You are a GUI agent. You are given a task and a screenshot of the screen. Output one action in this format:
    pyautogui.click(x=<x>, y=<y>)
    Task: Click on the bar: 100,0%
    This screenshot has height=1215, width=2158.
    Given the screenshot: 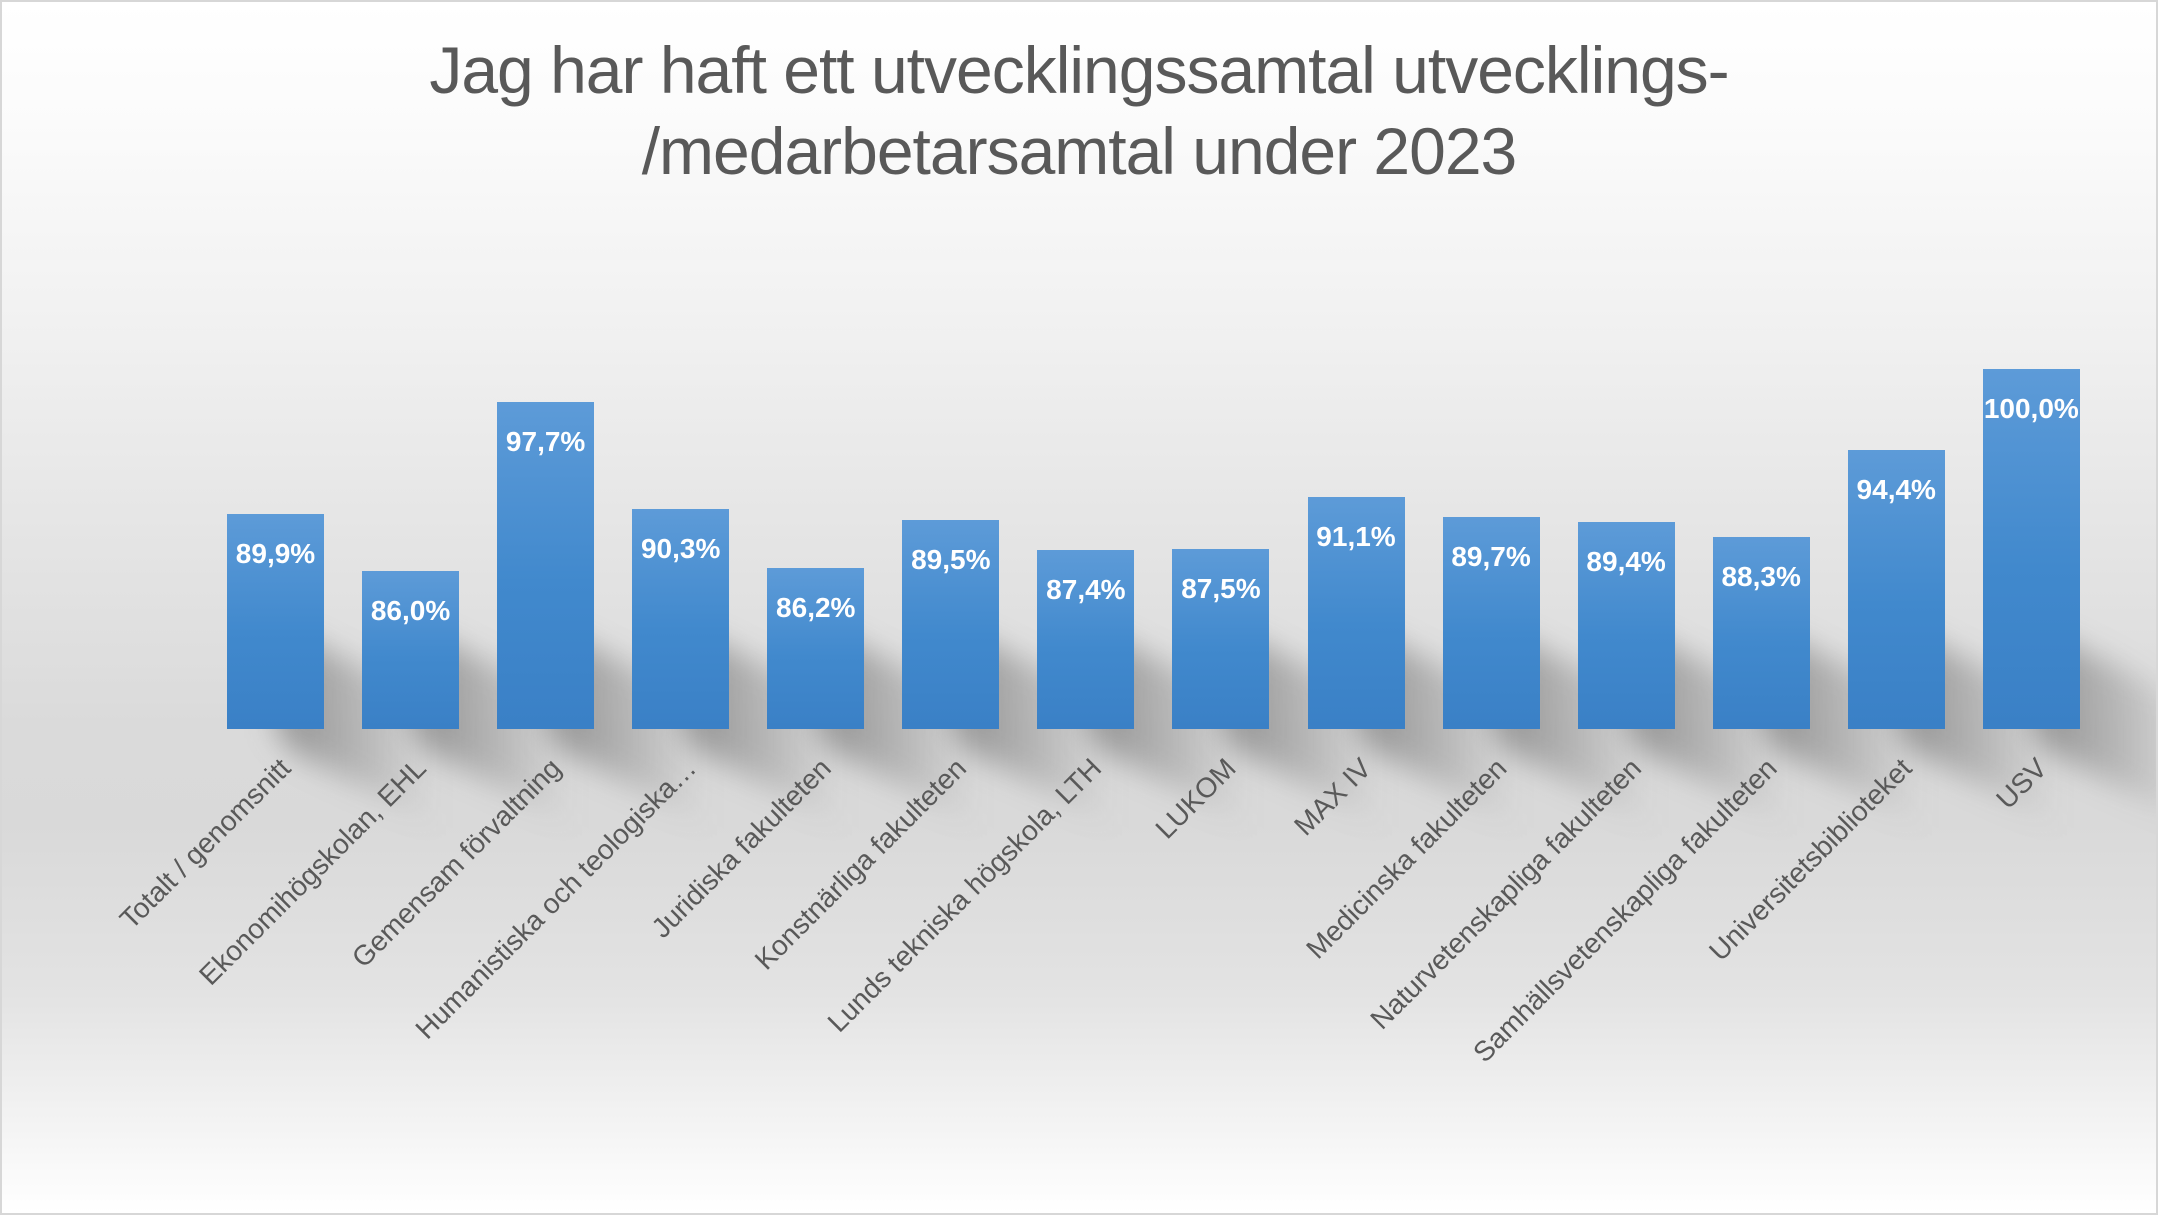 What is the action you would take?
    pyautogui.click(x=2031, y=549)
    